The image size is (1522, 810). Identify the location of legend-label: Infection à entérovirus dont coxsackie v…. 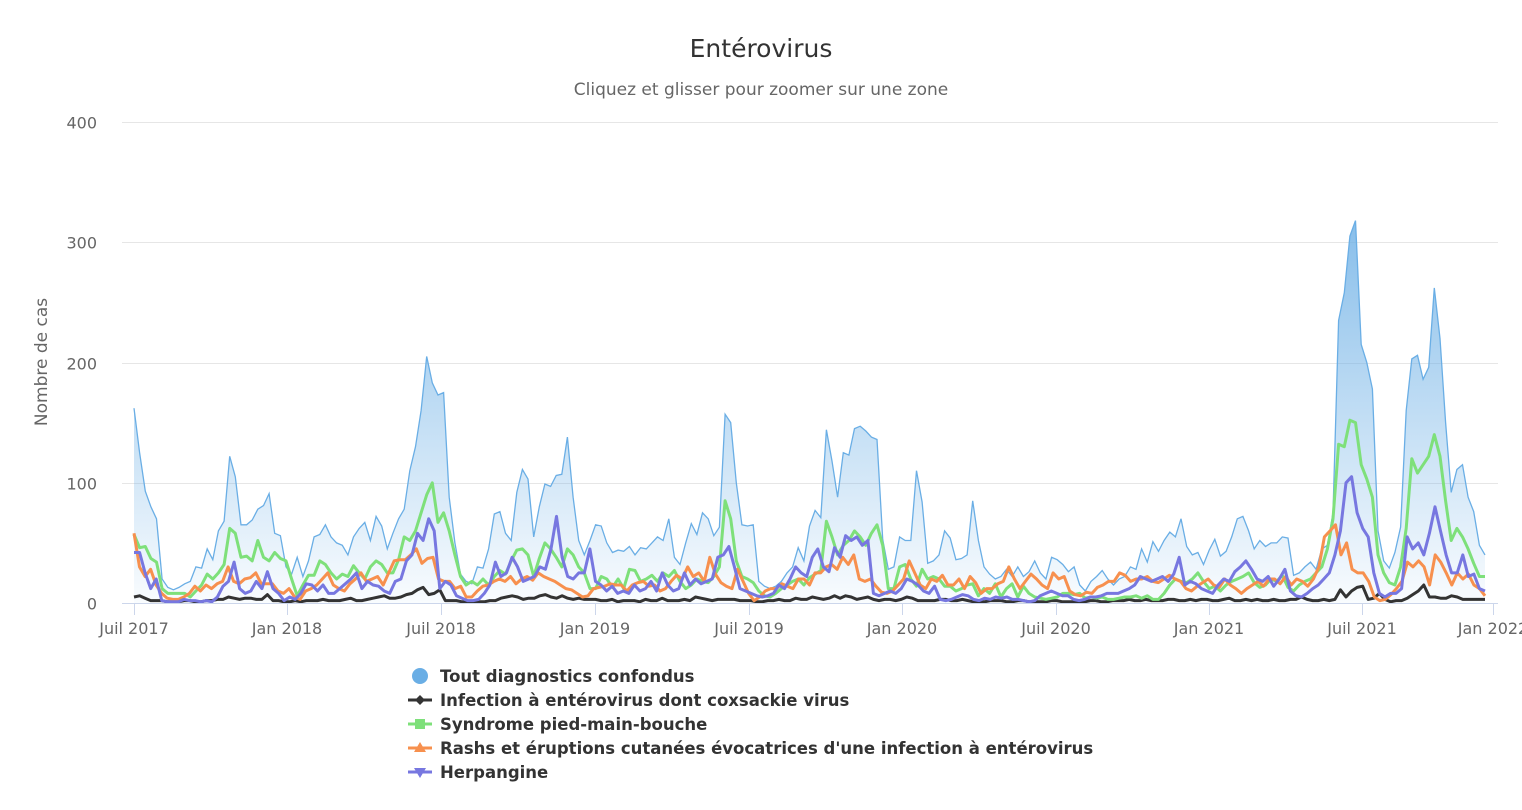
(645, 700).